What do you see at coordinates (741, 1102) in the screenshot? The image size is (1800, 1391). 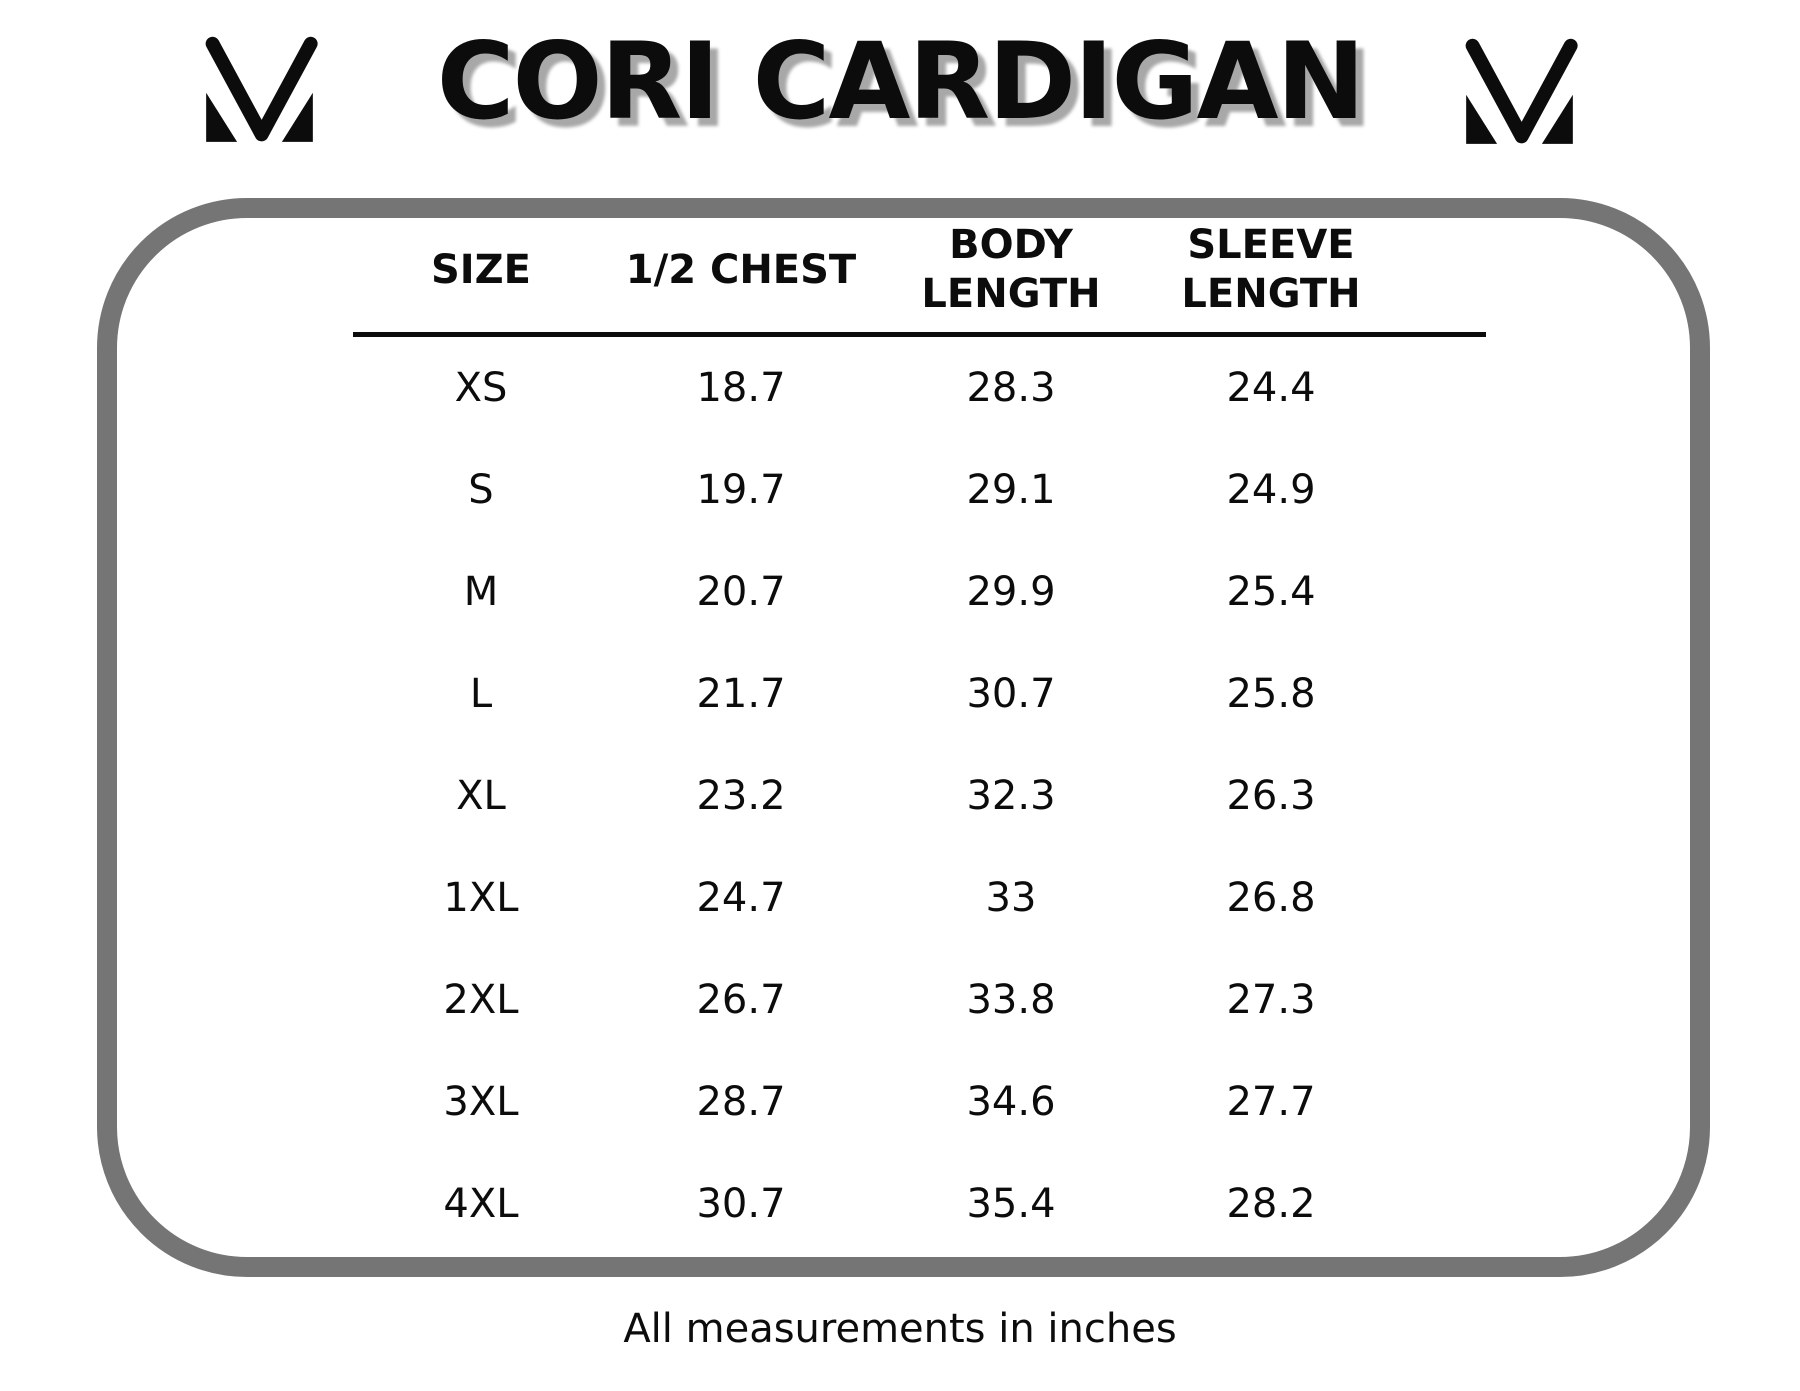 I see `half-chest-cell: 28.7` at bounding box center [741, 1102].